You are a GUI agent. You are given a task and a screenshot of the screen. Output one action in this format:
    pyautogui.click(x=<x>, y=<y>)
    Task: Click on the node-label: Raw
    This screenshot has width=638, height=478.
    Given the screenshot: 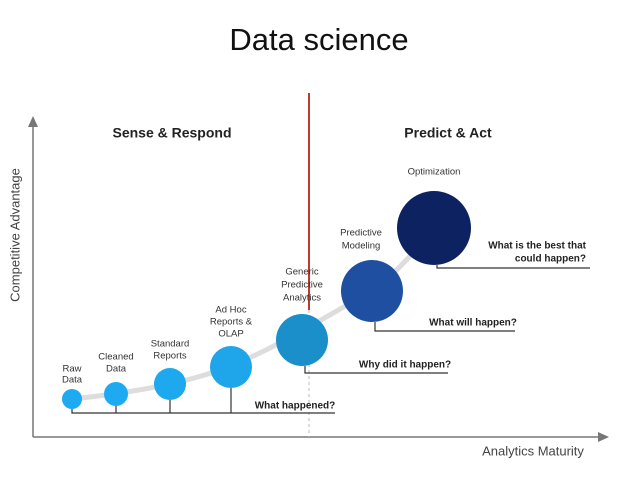 What is the action you would take?
    pyautogui.click(x=71, y=369)
    